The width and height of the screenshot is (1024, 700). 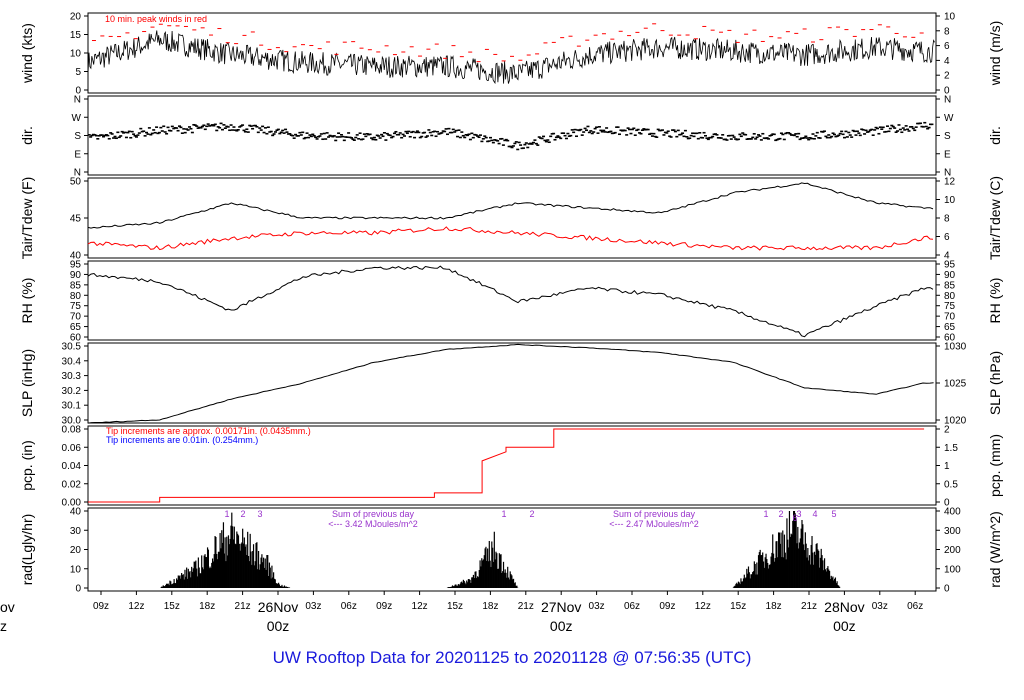 What do you see at coordinates (72, 430) in the screenshot?
I see `left-tick-label: 0.08` at bounding box center [72, 430].